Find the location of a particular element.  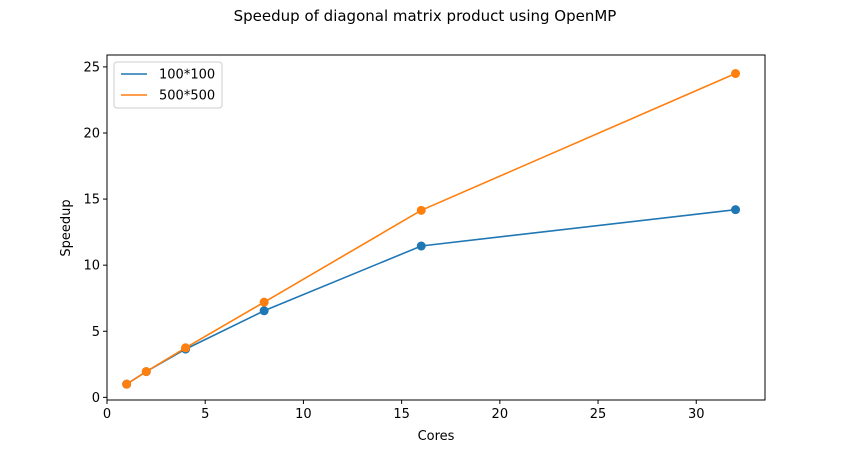

y-tick-label: 0 is located at coordinates (96, 398).